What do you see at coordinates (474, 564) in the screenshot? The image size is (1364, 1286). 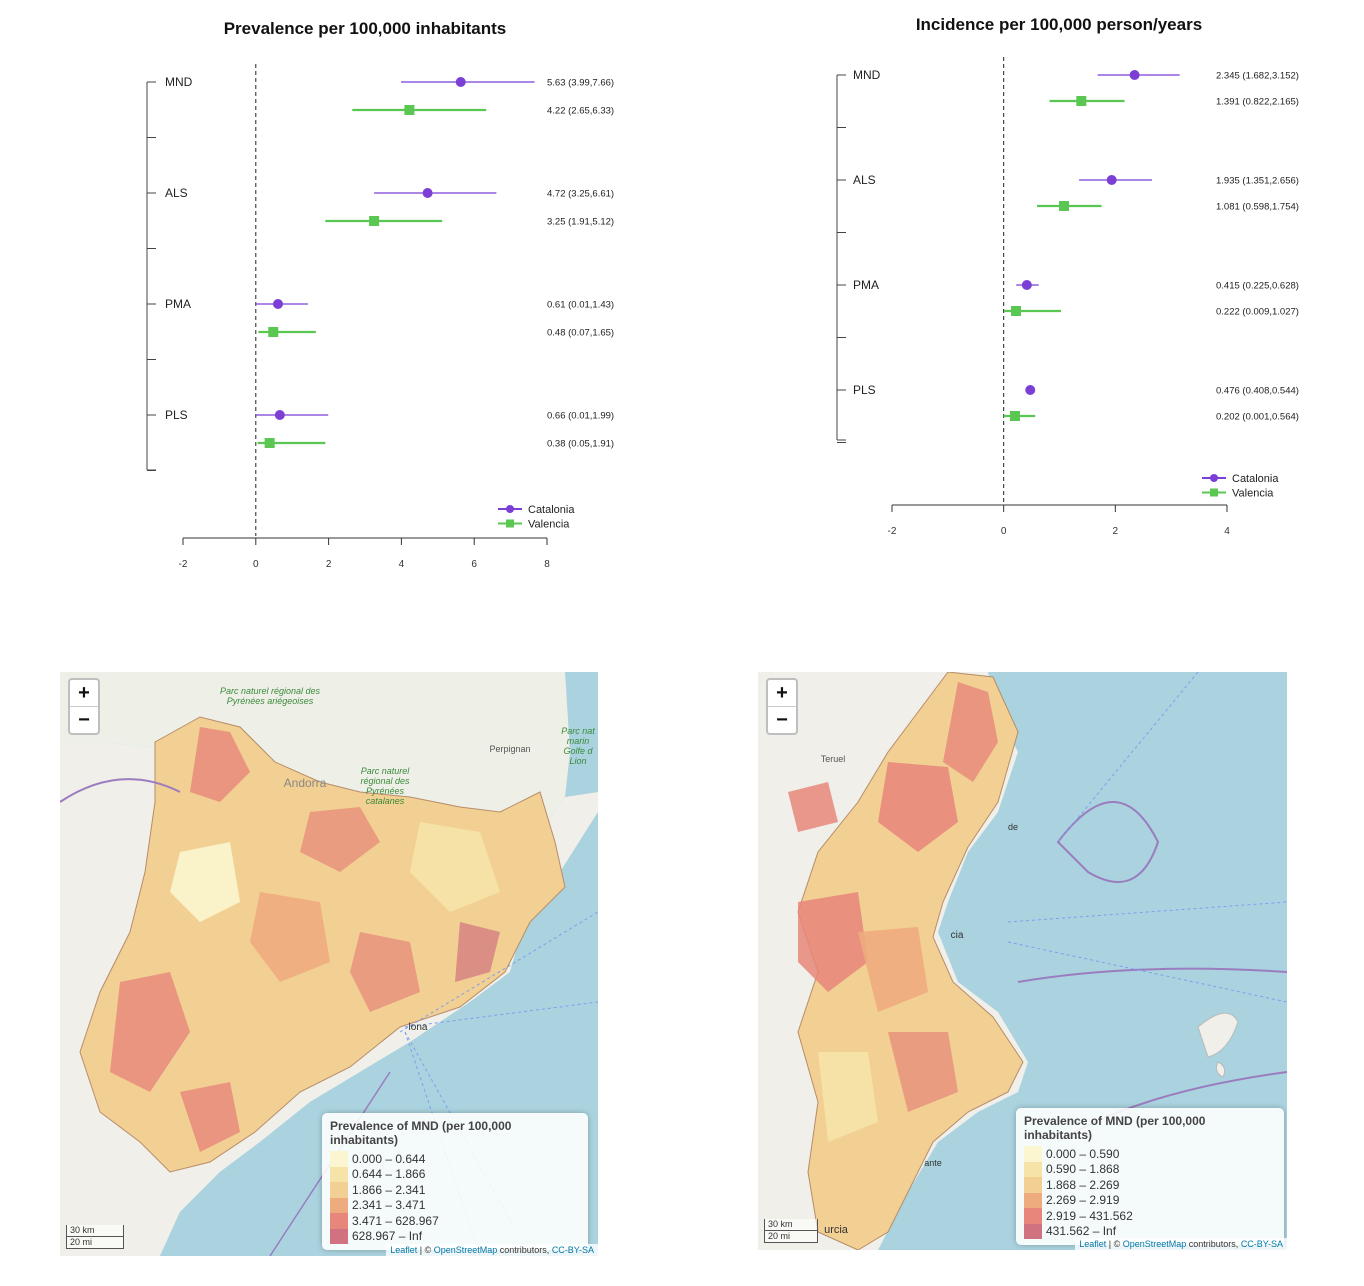 I see `x-tick-label: 6` at bounding box center [474, 564].